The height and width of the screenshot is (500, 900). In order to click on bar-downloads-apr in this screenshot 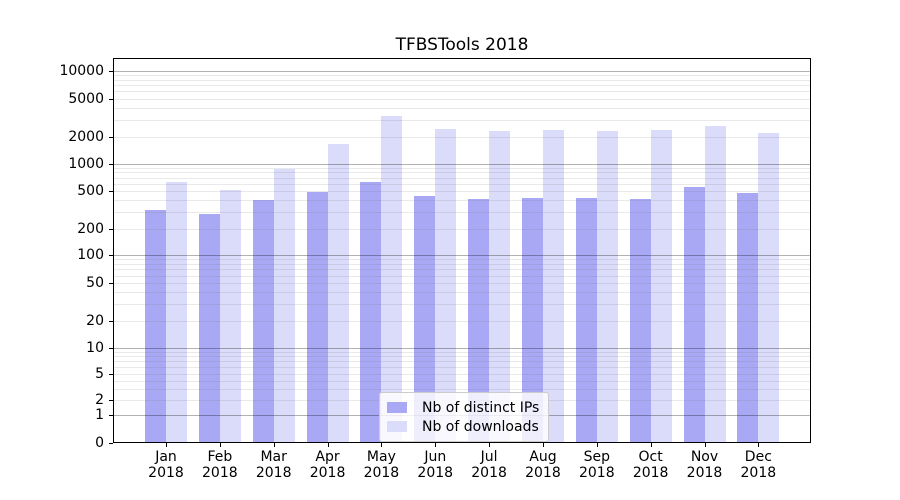, I will do `click(338, 293)`.